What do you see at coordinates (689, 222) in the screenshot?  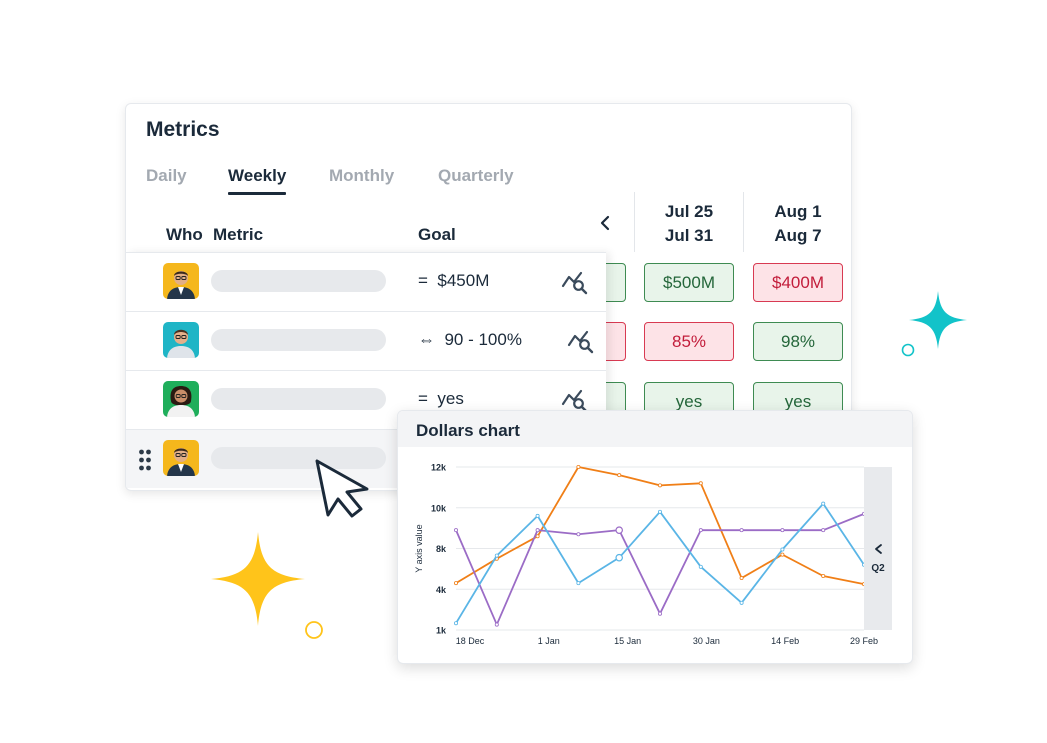 I see `period-header-jul25: Jul 25 Jul 31` at bounding box center [689, 222].